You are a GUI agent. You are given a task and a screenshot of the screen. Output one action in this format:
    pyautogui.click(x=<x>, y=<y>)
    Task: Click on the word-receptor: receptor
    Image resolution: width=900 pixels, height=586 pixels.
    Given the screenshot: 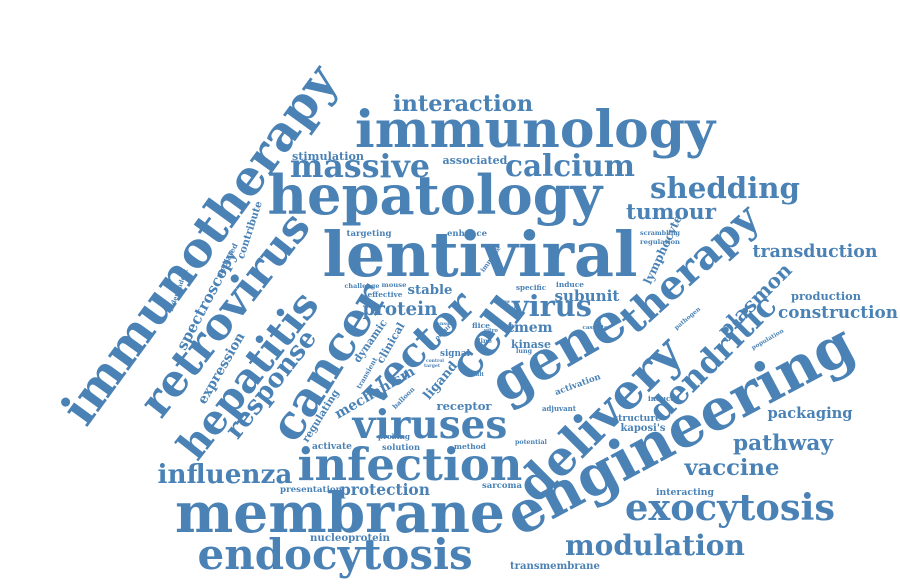 What is the action you would take?
    pyautogui.click(x=464, y=406)
    